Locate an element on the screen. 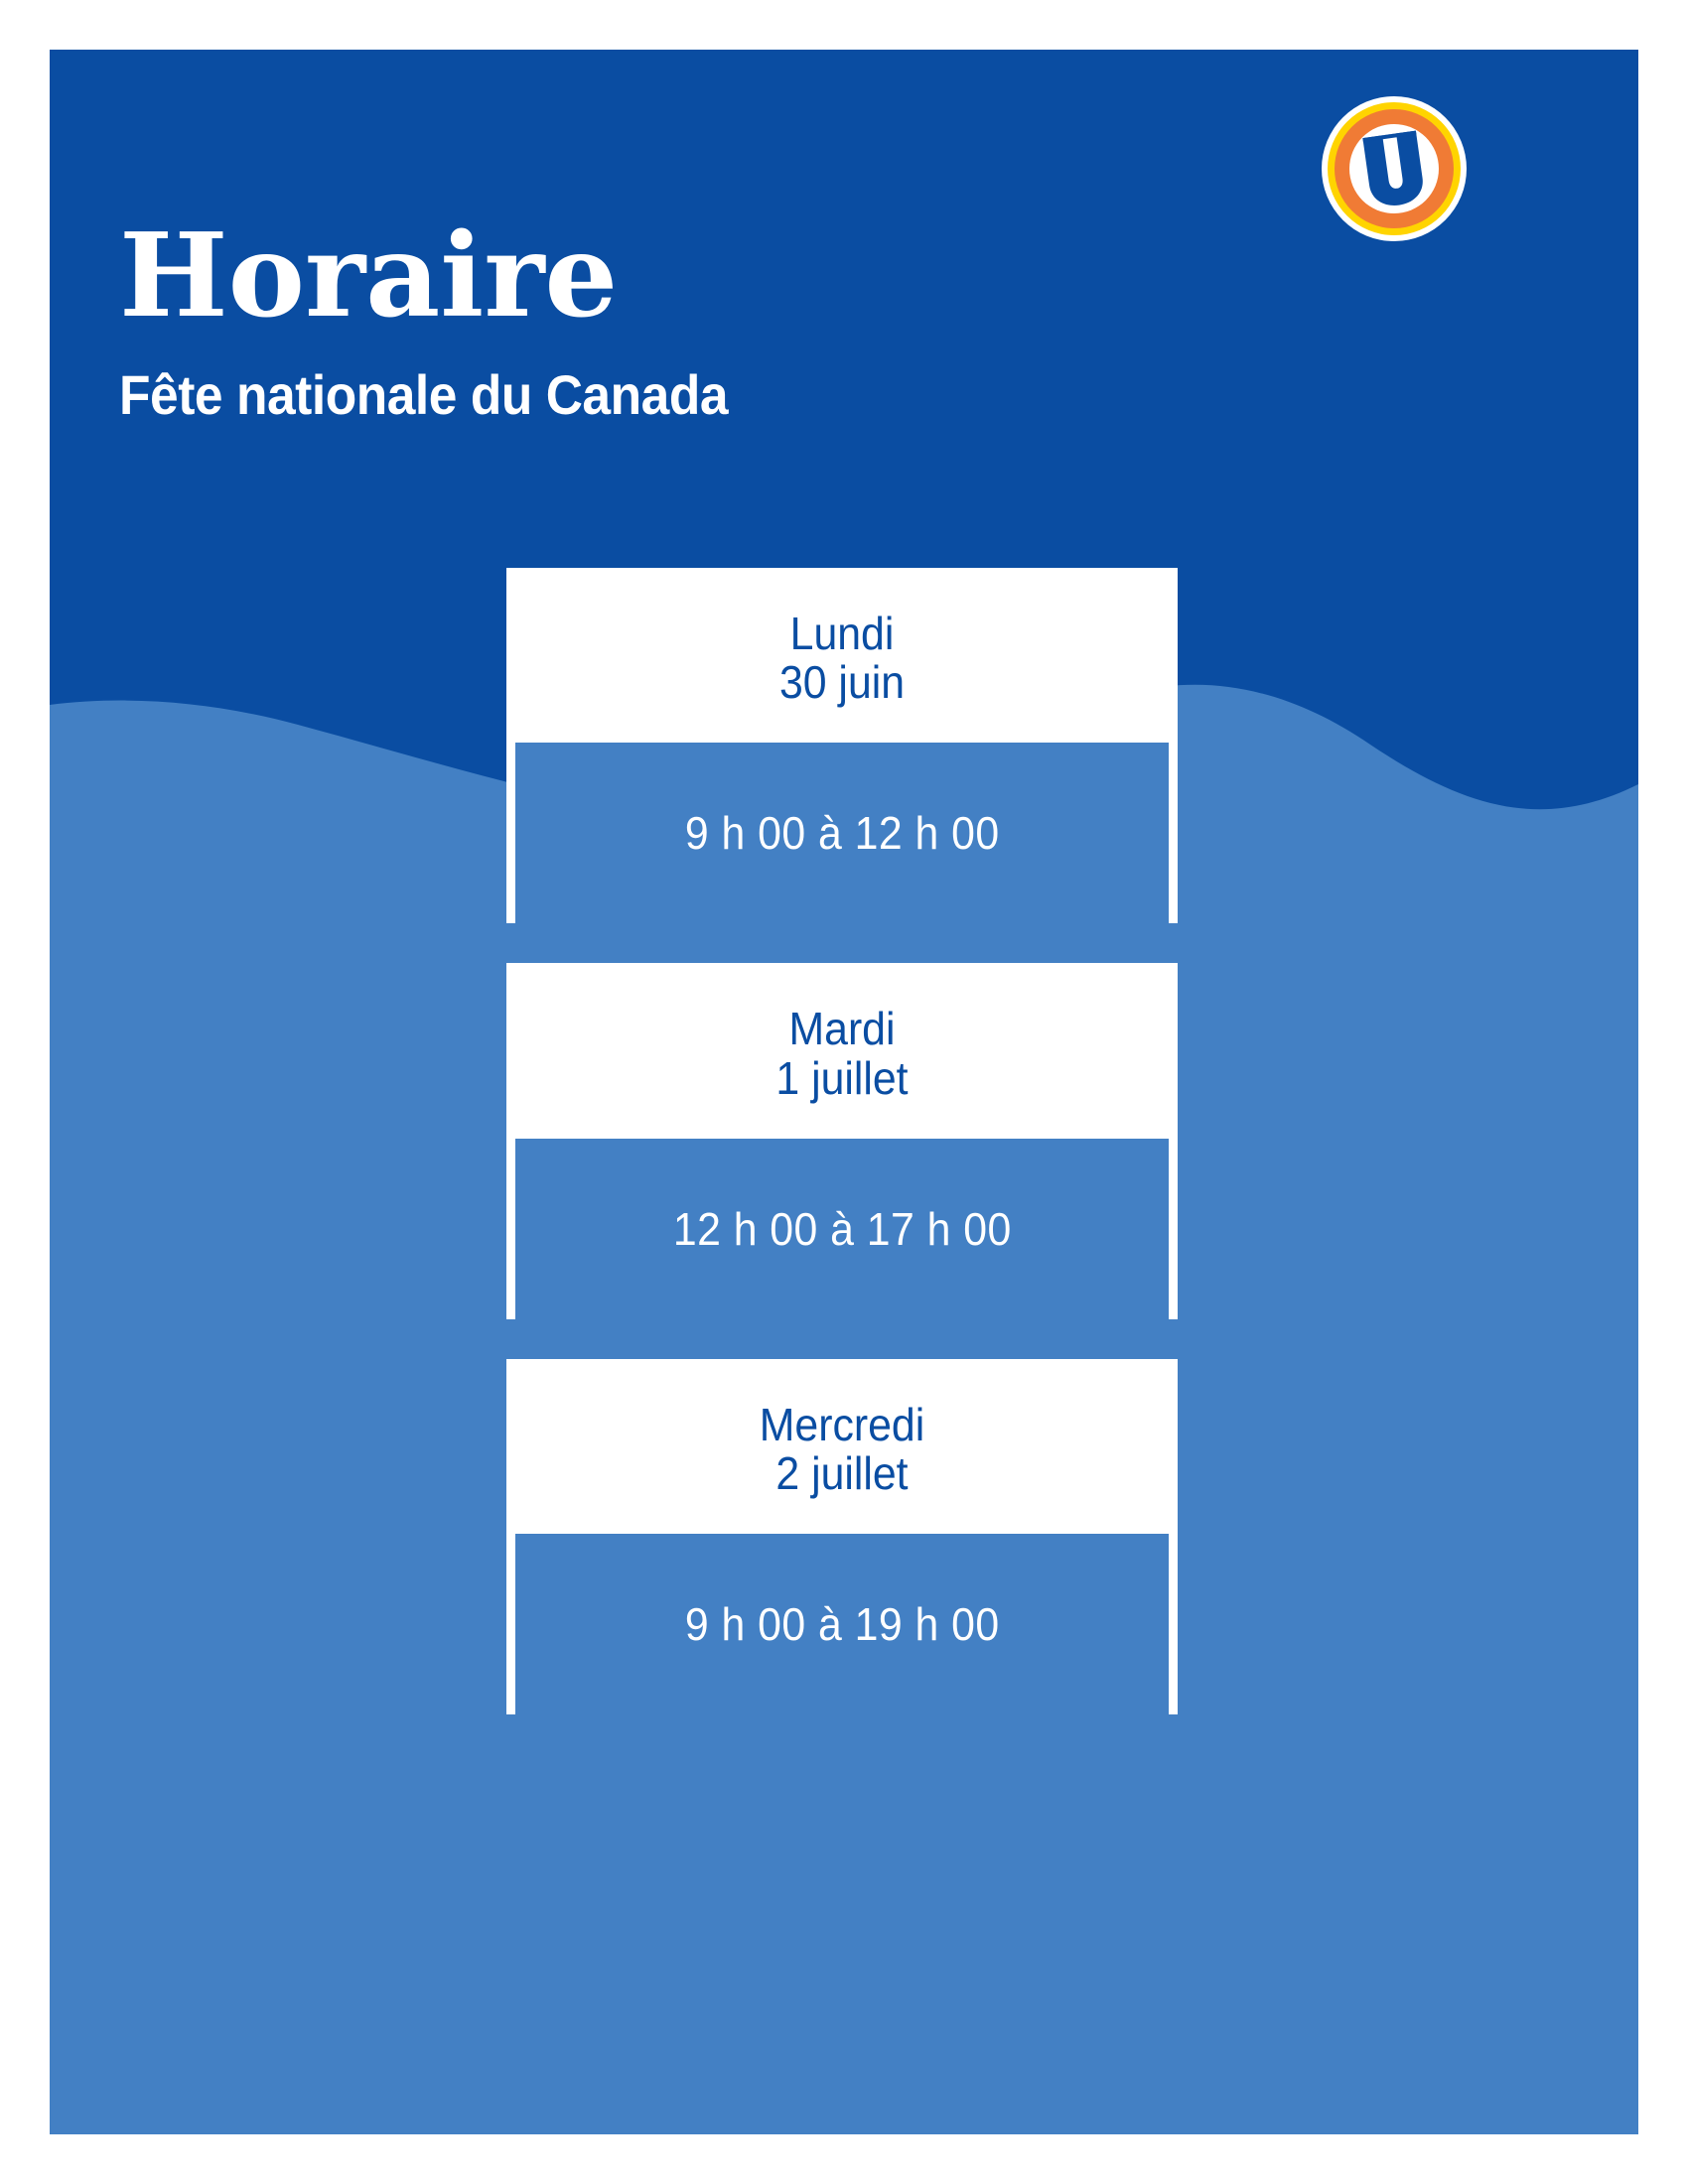 The width and height of the screenshot is (1688, 2184). schedule-card-date: 1 juillet is located at coordinates (842, 1077).